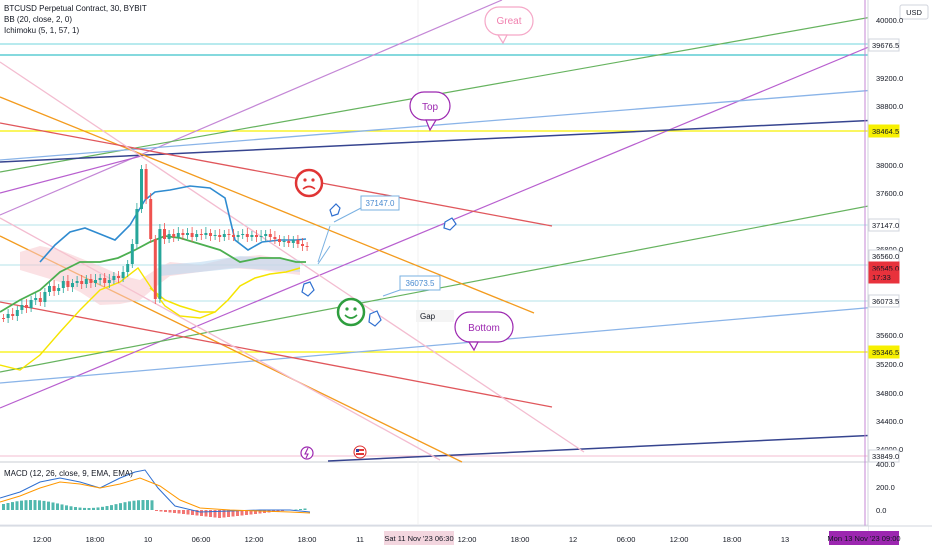 Image resolution: width=932 pixels, height=550 pixels. I want to click on trendline-purple-fan, so click(73, 174).